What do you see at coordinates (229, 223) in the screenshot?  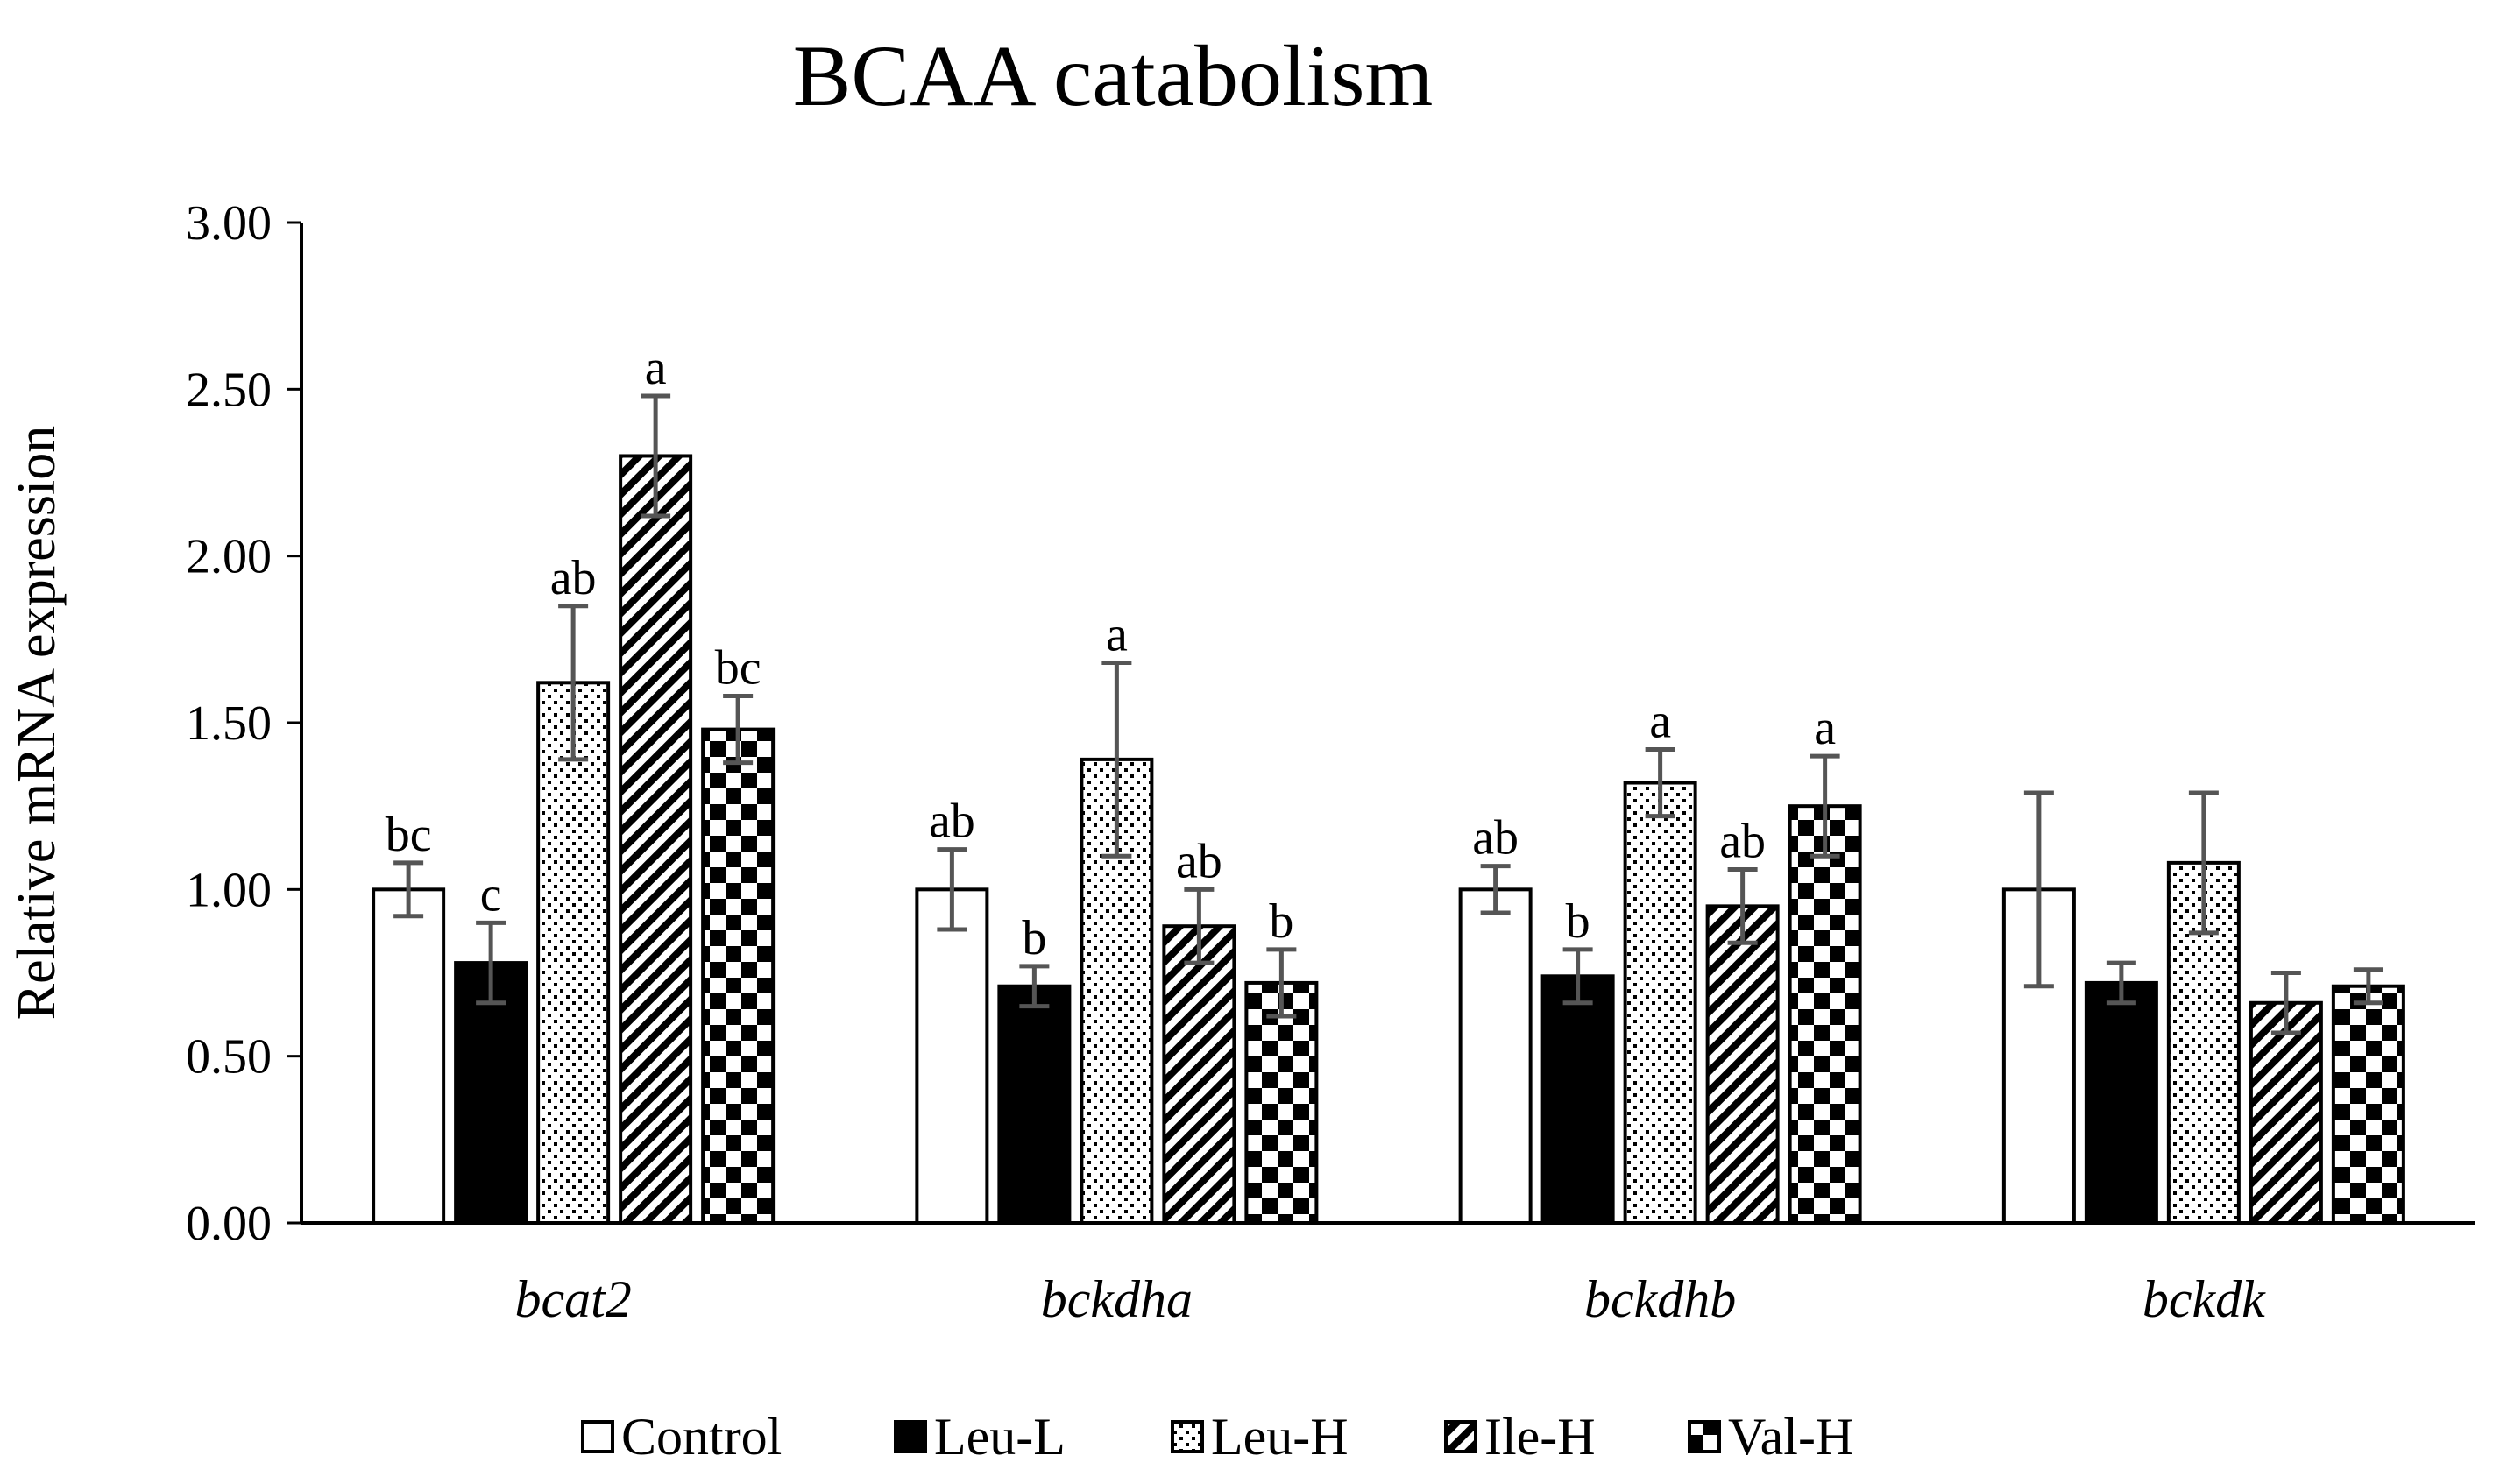 I see `y-tick-label: 3.00` at bounding box center [229, 223].